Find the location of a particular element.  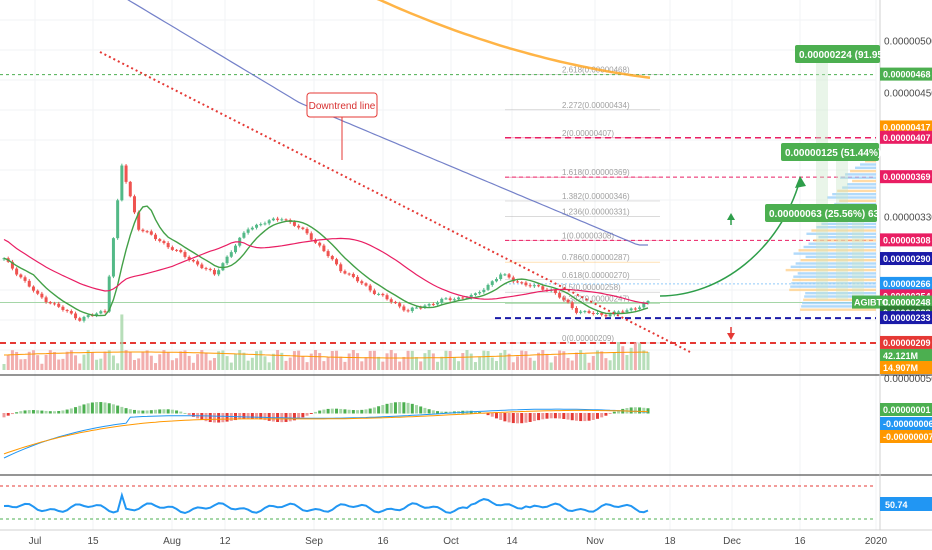

time-axis-tick: Sep is located at coordinates (314, 541).